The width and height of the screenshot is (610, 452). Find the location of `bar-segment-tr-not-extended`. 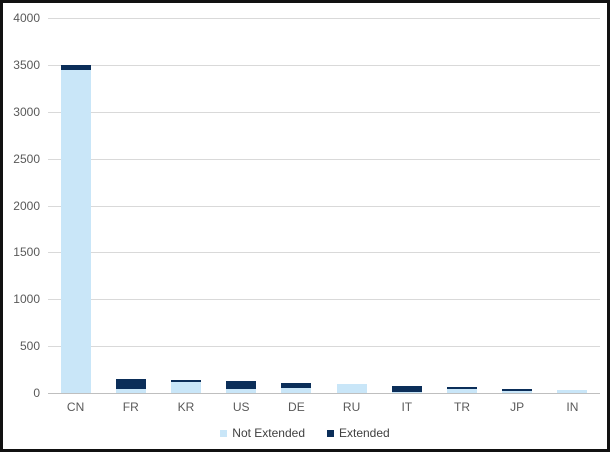

bar-segment-tr-not-extended is located at coordinates (462, 390).